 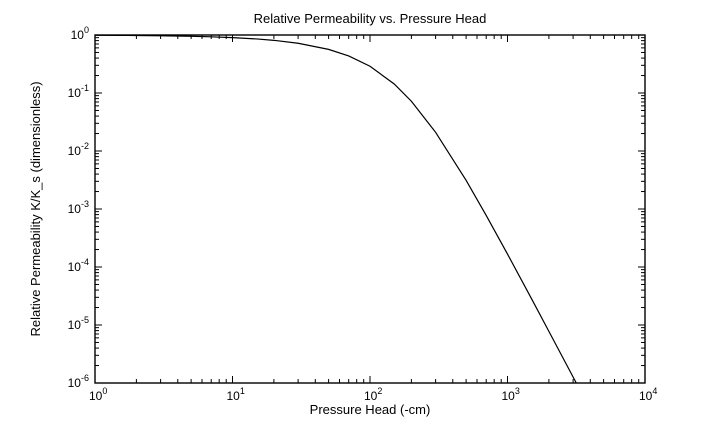 What do you see at coordinates (236, 394) in the screenshot?
I see `x-tick-label: 10¹` at bounding box center [236, 394].